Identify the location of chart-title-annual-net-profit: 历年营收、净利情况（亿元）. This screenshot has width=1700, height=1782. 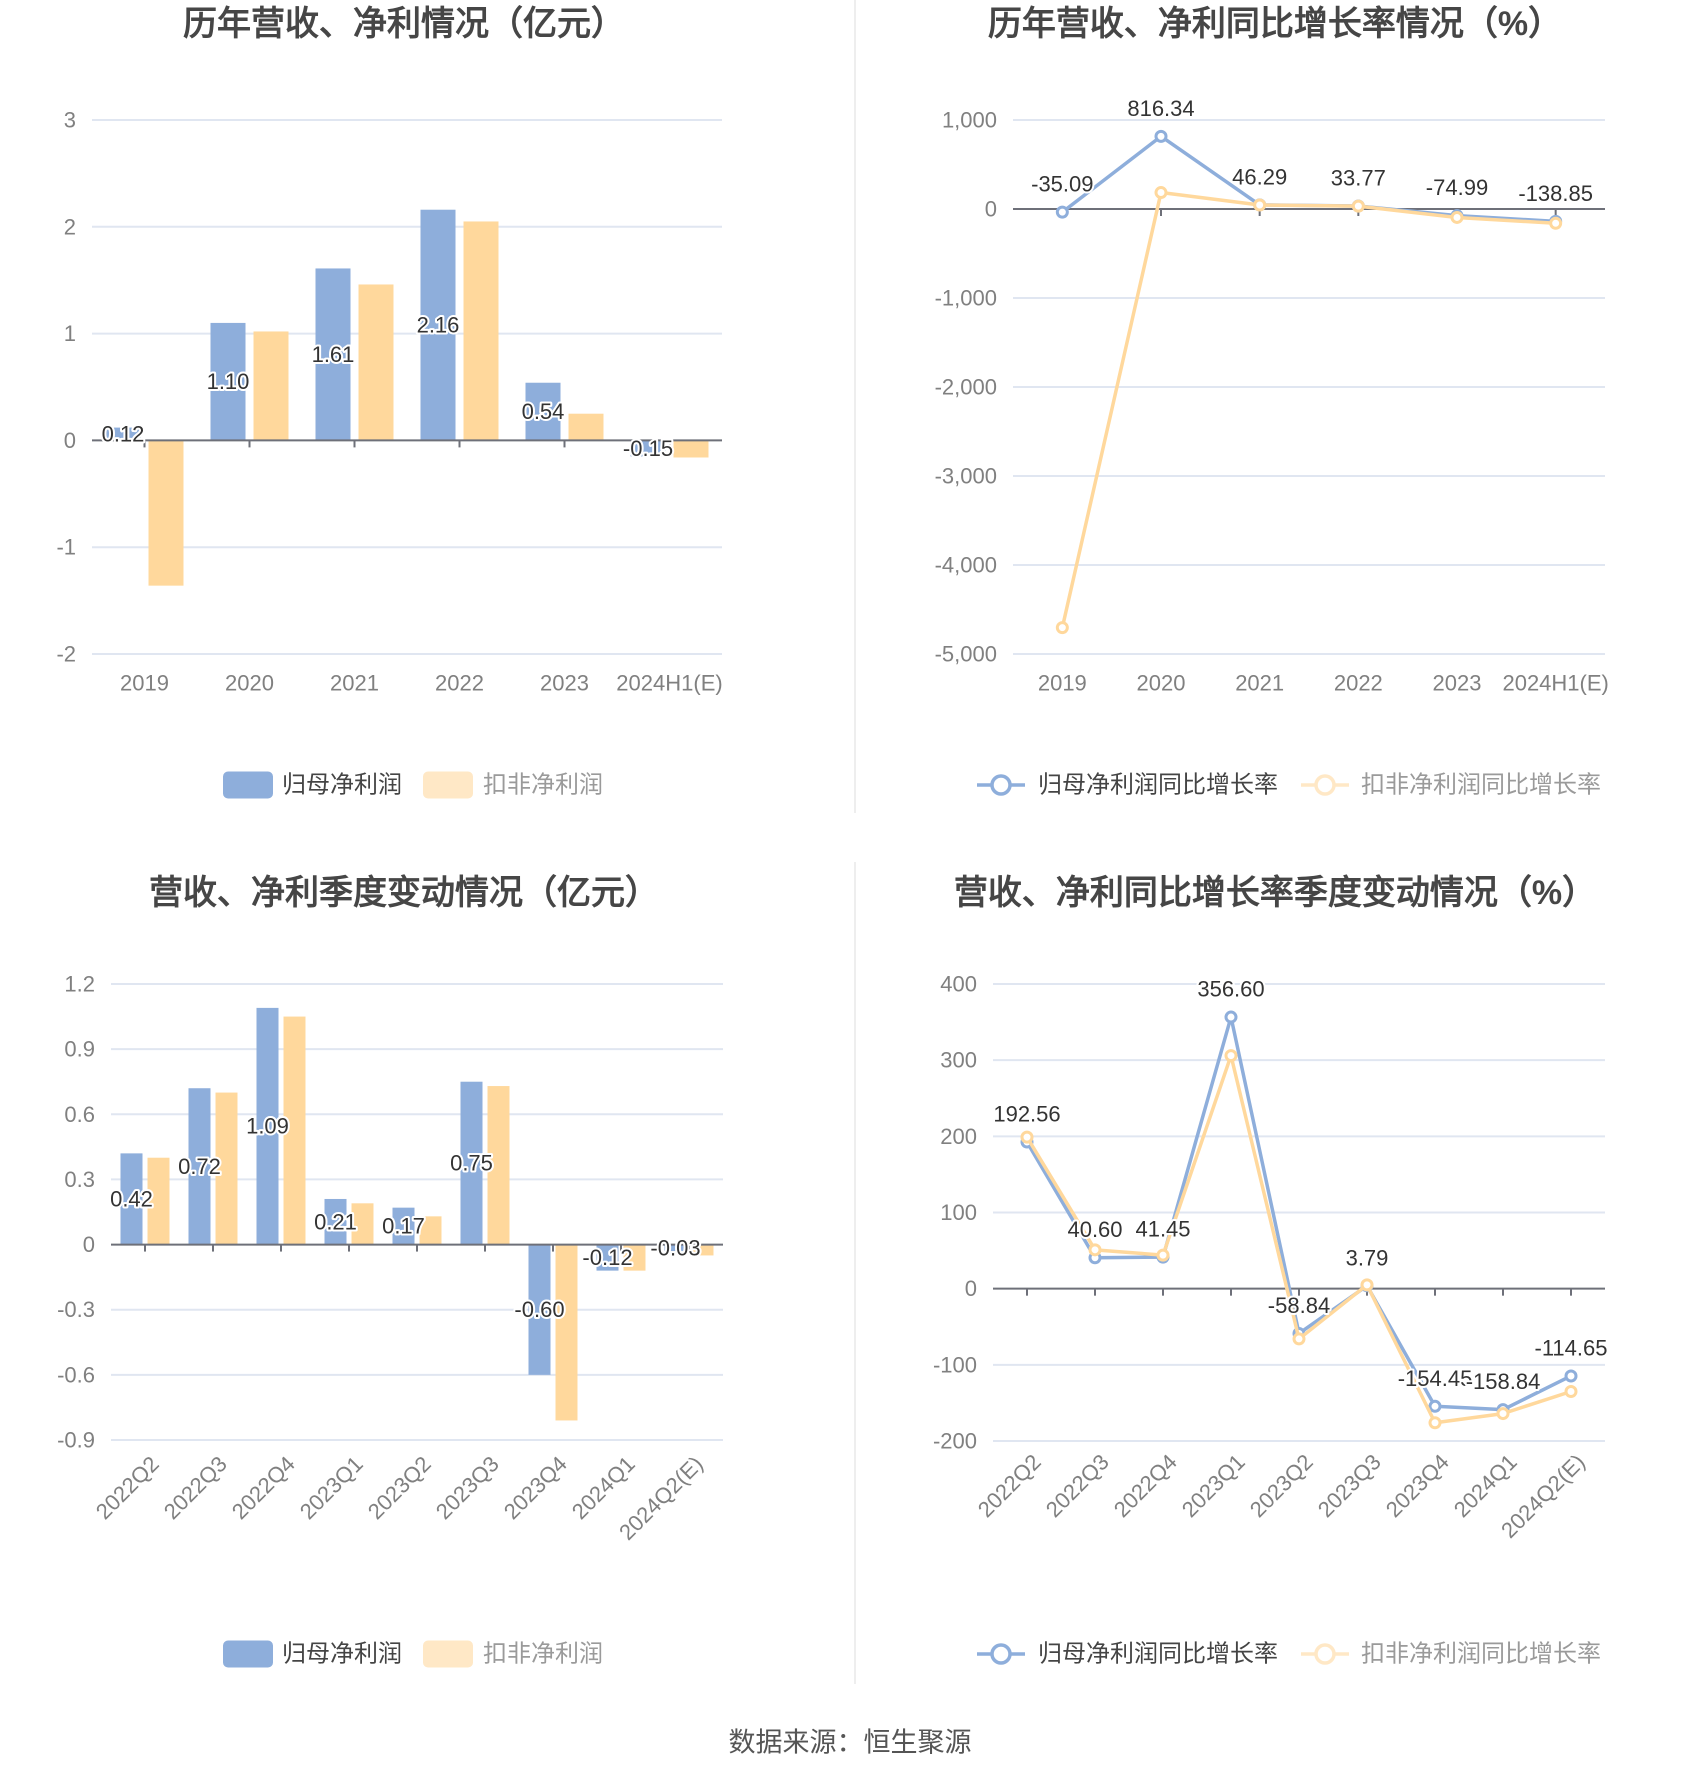
(404, 24).